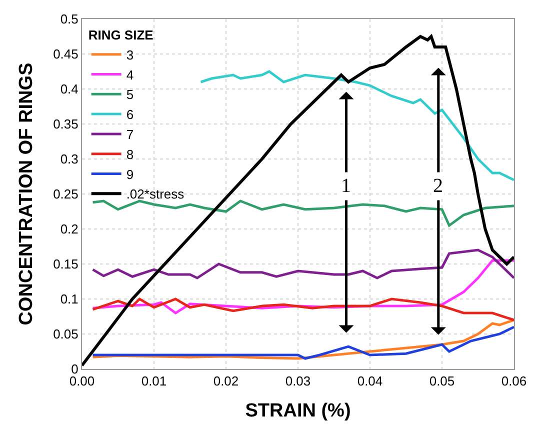  What do you see at coordinates (69, 299) in the screenshot?
I see `y-tick-label: 0.1` at bounding box center [69, 299].